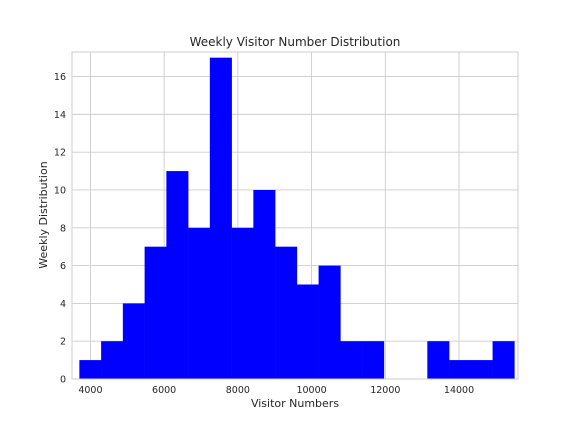 The width and height of the screenshot is (576, 432). I want to click on y-tick-label: 16, so click(60, 77).